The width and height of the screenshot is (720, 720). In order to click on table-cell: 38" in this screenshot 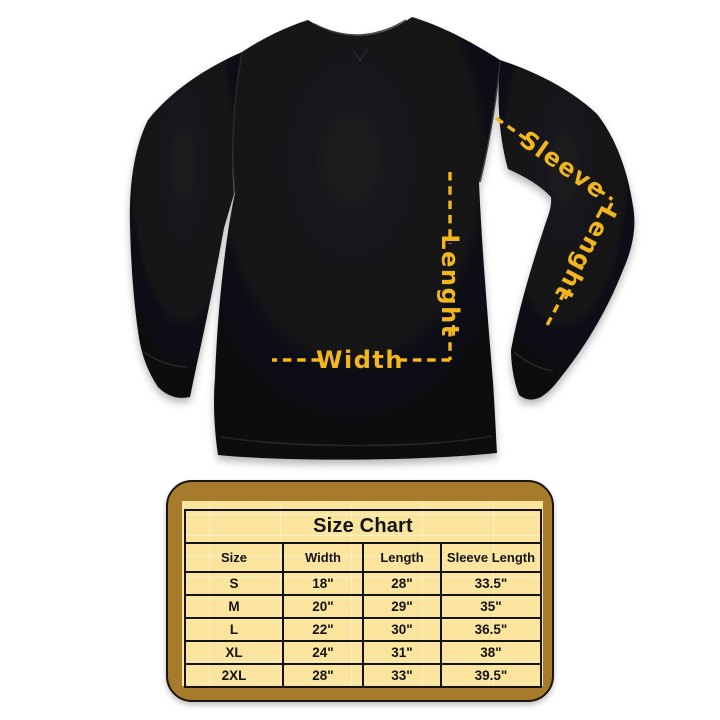, I will do `click(491, 652)`.